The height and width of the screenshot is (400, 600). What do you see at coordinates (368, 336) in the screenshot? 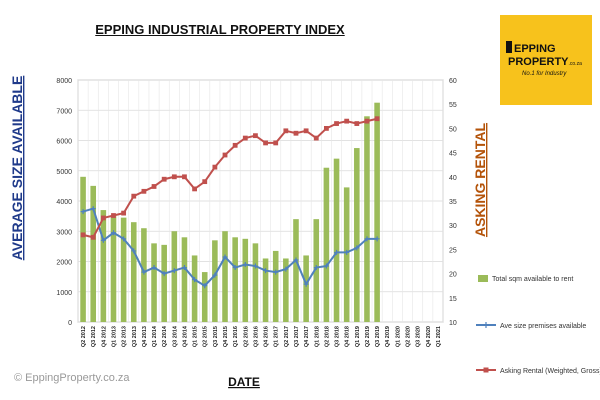
I see `x-tick-label: Q2 2019` at bounding box center [368, 336].